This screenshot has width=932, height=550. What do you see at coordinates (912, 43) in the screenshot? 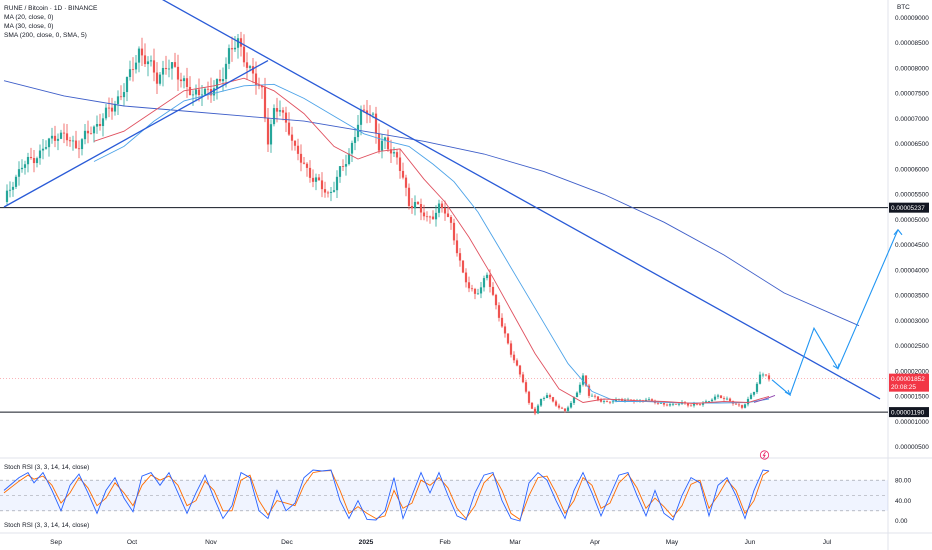
I see `y-tick-label: 0.00008500` at bounding box center [912, 43].